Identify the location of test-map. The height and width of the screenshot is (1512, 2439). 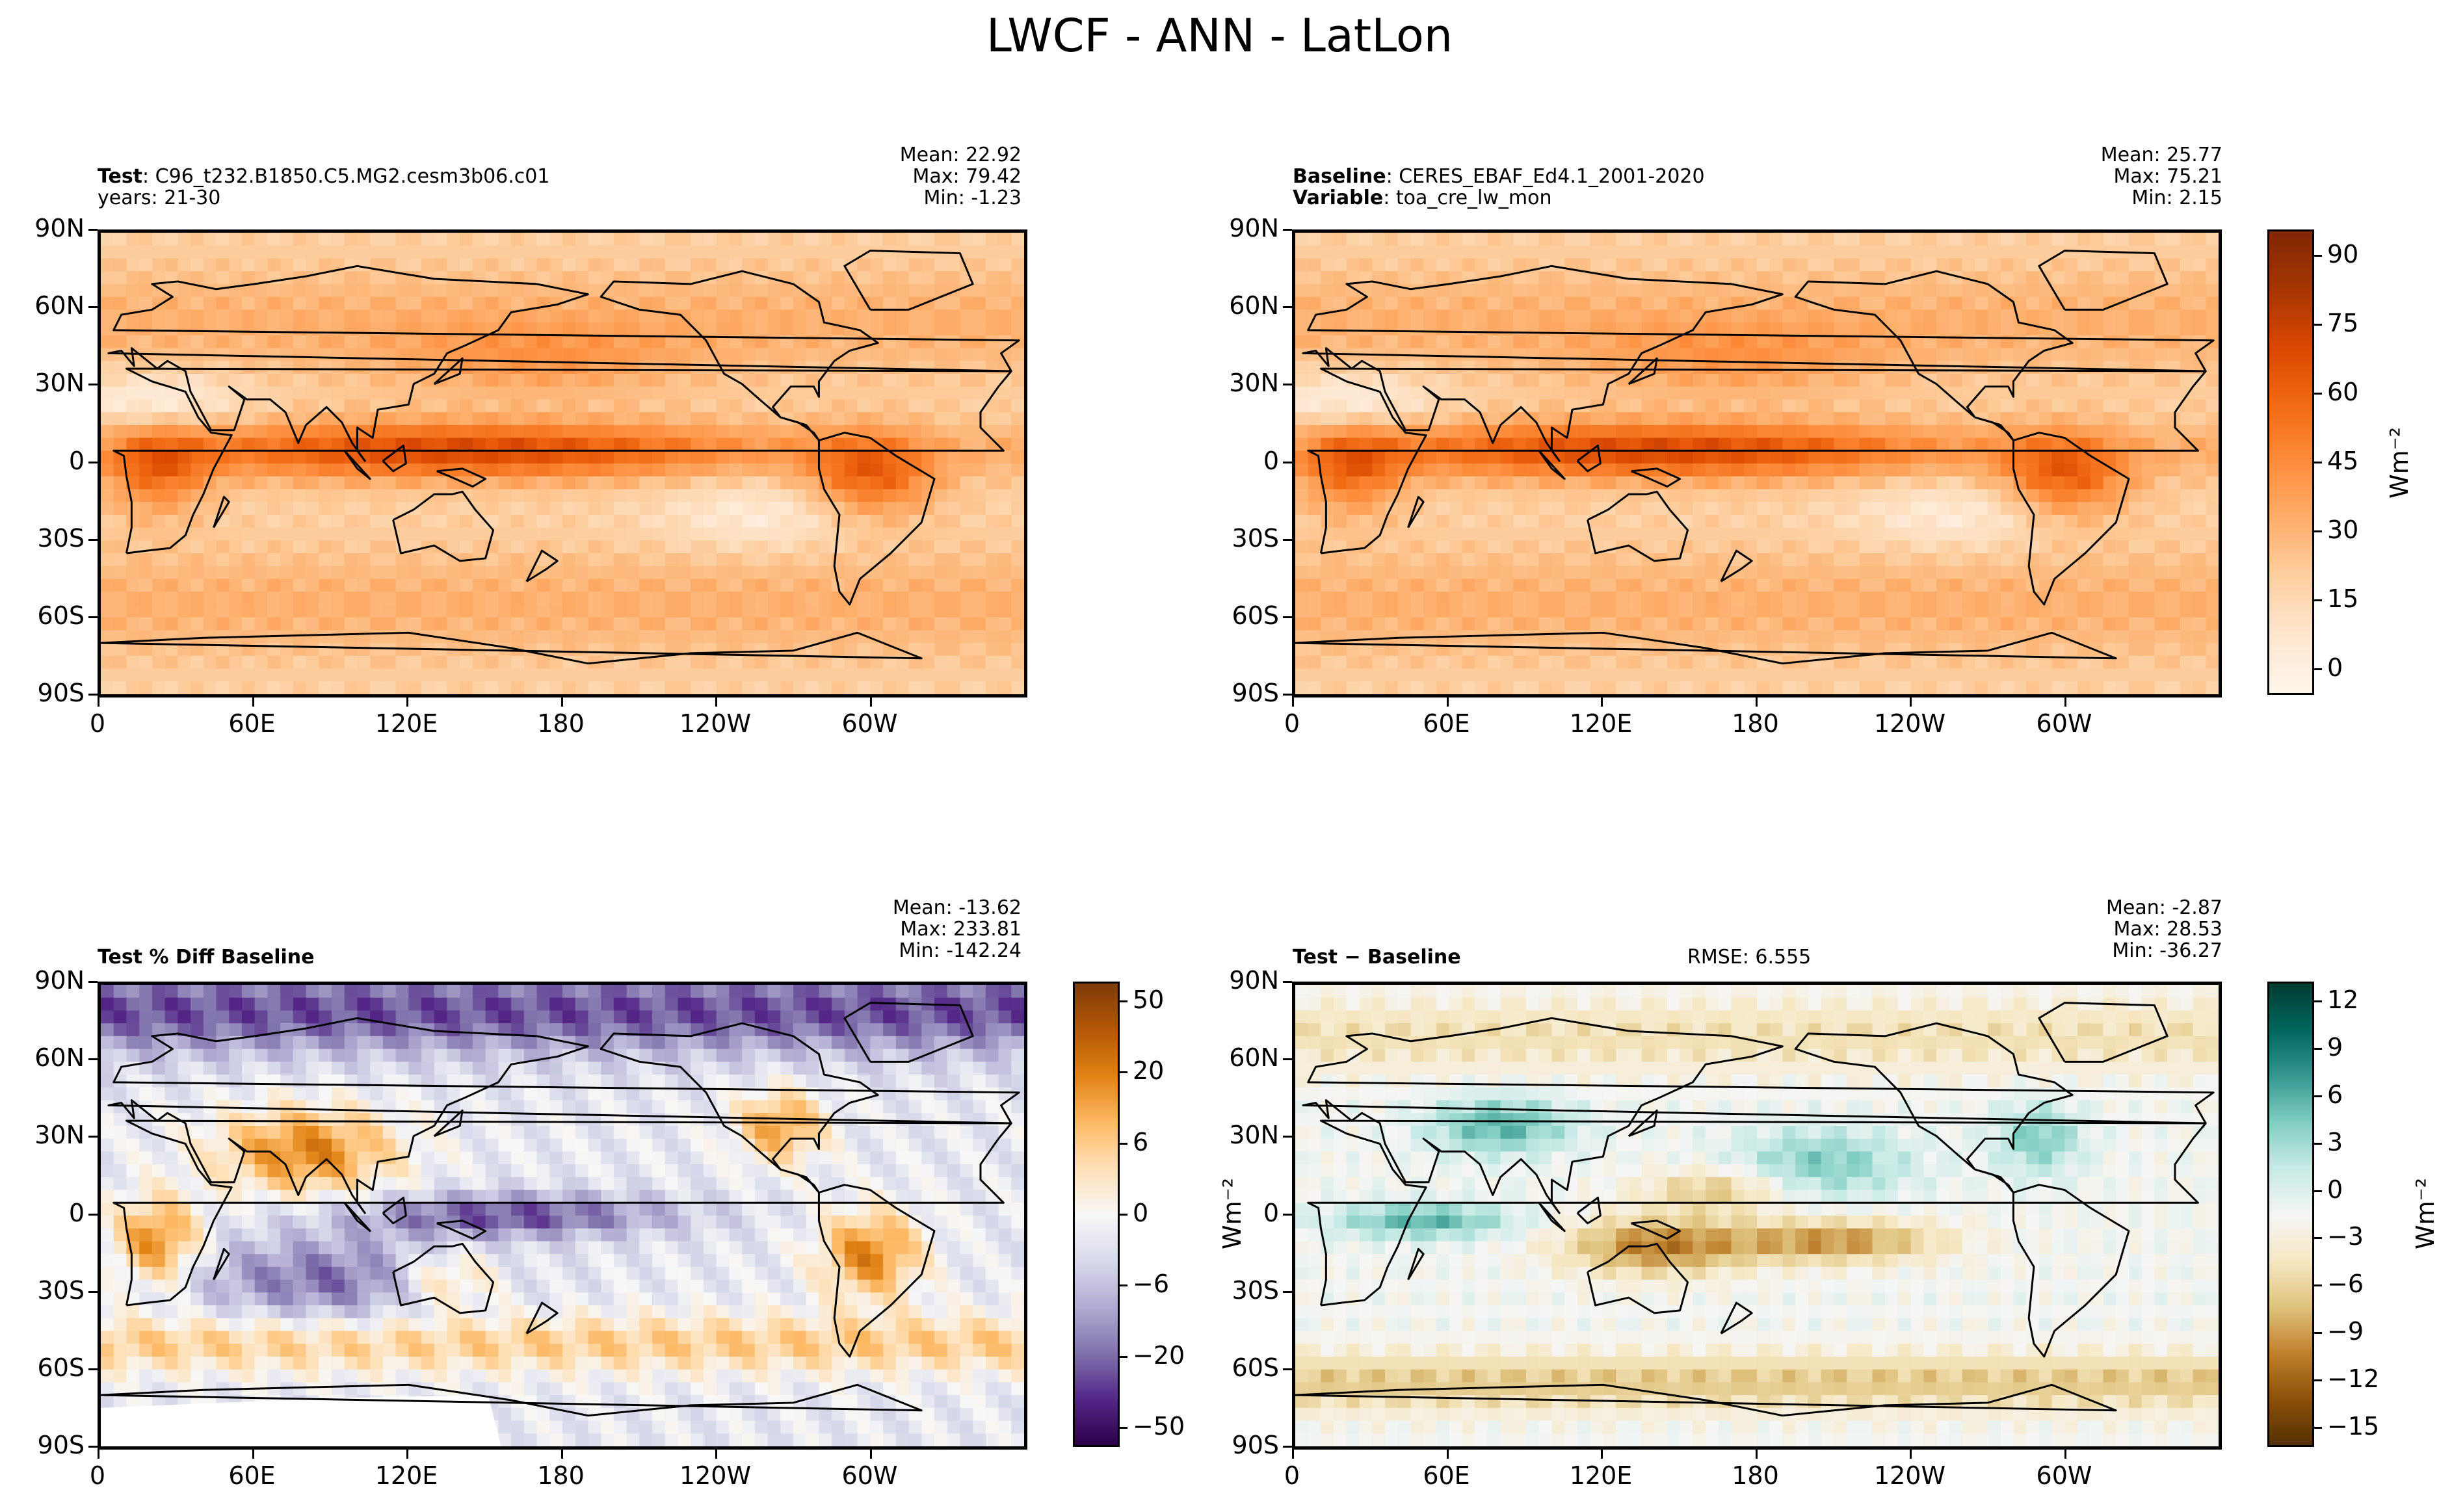
(562, 463).